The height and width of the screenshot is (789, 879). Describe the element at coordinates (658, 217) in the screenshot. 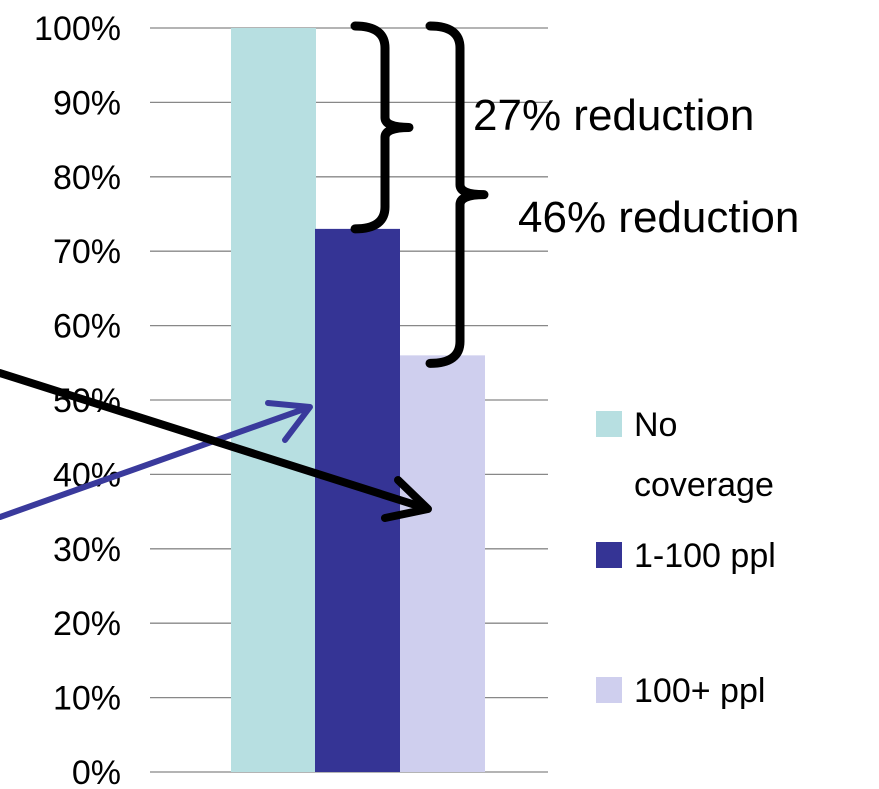

I see `annotation-46-reduction: 46% reduction` at that location.